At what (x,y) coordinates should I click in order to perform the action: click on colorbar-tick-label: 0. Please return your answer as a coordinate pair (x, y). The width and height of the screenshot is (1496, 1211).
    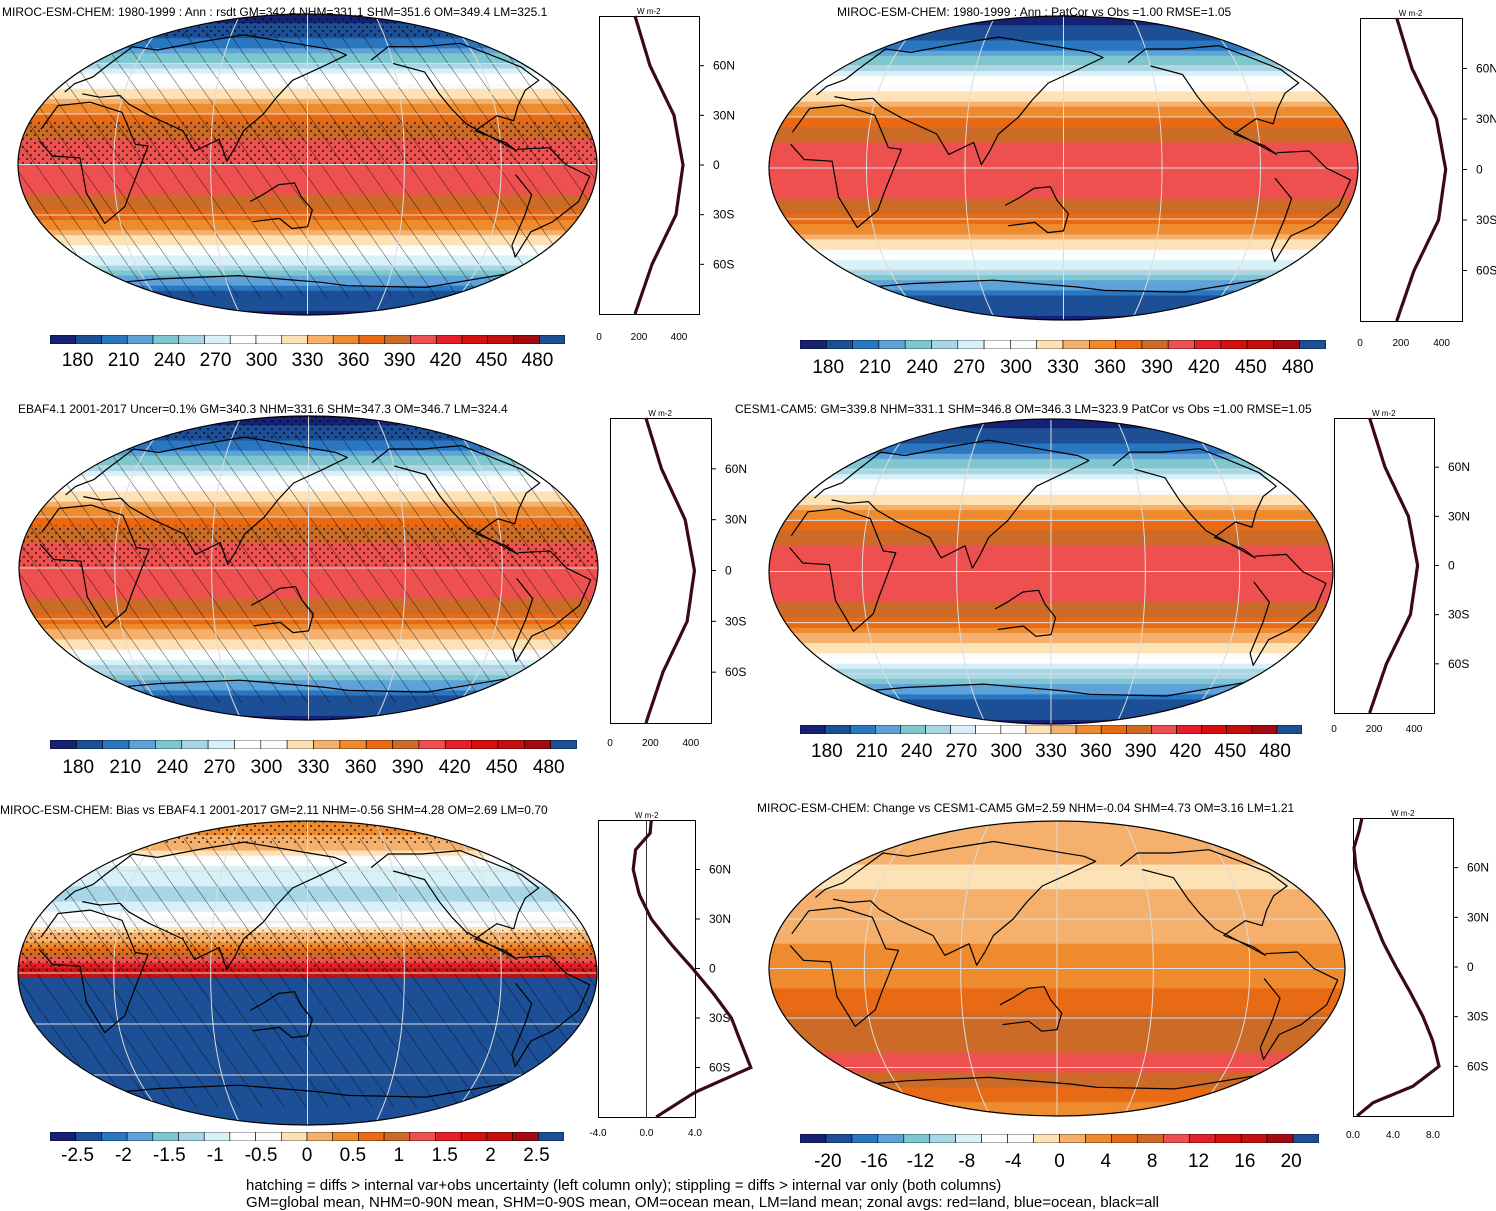
    Looking at the image, I should click on (307, 1155).